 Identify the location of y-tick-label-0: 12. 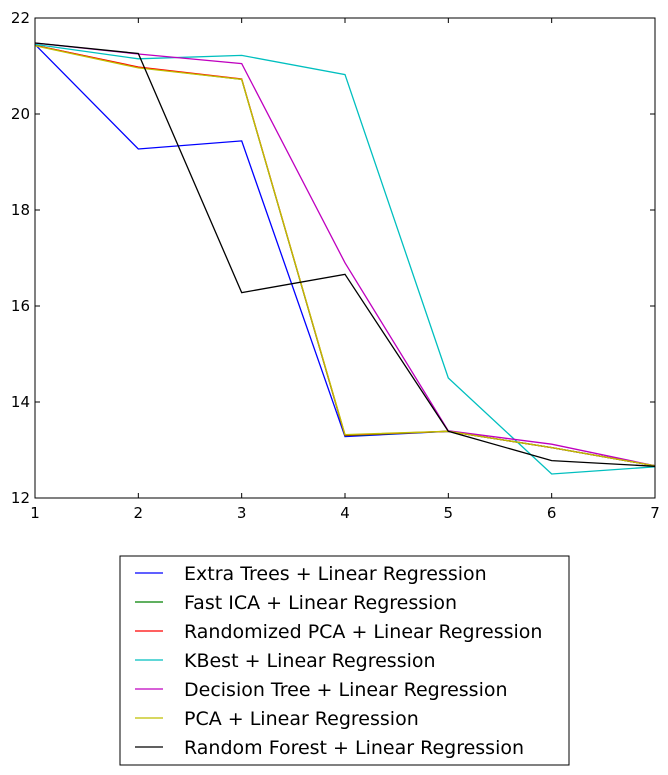
(20, 498).